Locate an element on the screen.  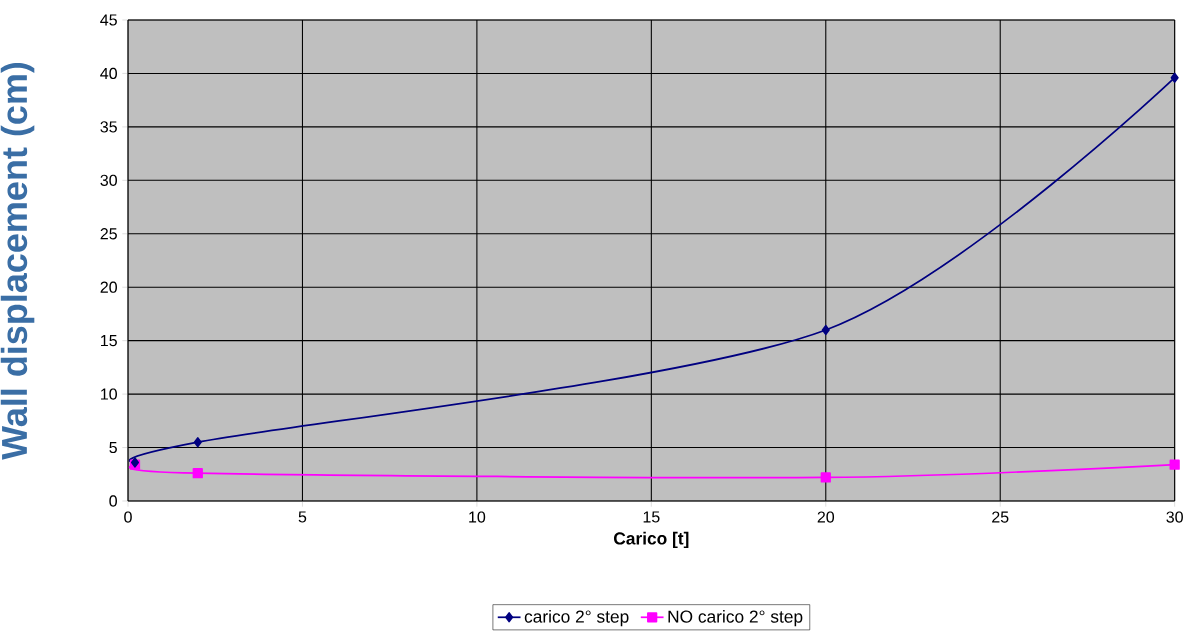
x-tick-label: 10 is located at coordinates (477, 517).